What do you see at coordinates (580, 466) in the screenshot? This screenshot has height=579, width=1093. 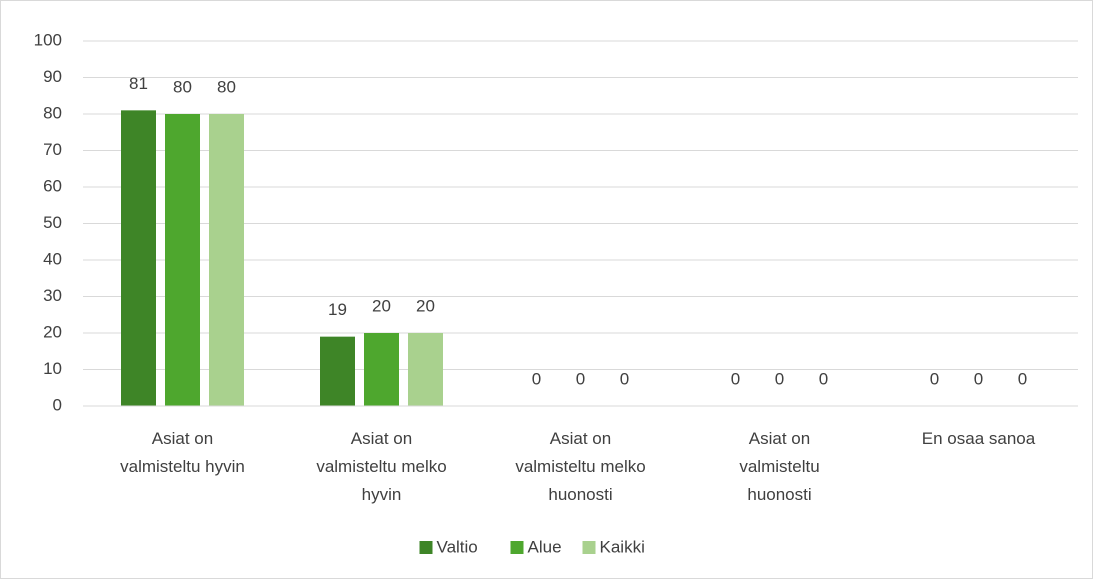 I see `x-tick-label: Asiat on valmisteltu melko huonosti` at bounding box center [580, 466].